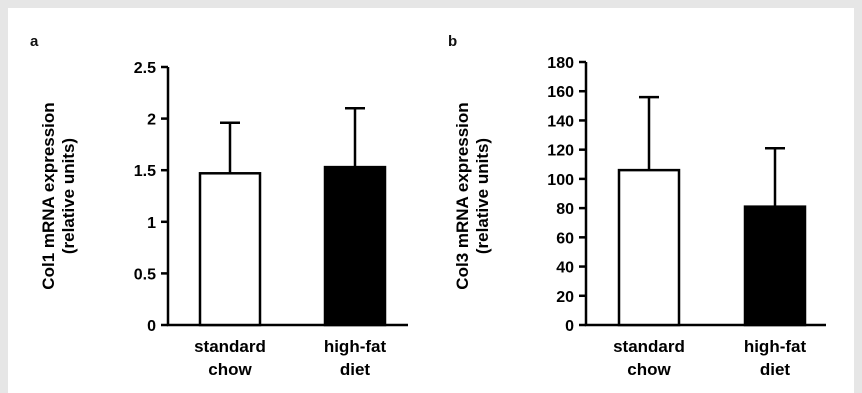 This screenshot has width=862, height=393. Describe the element at coordinates (565, 268) in the screenshot. I see `y-tick-label: 40` at that location.